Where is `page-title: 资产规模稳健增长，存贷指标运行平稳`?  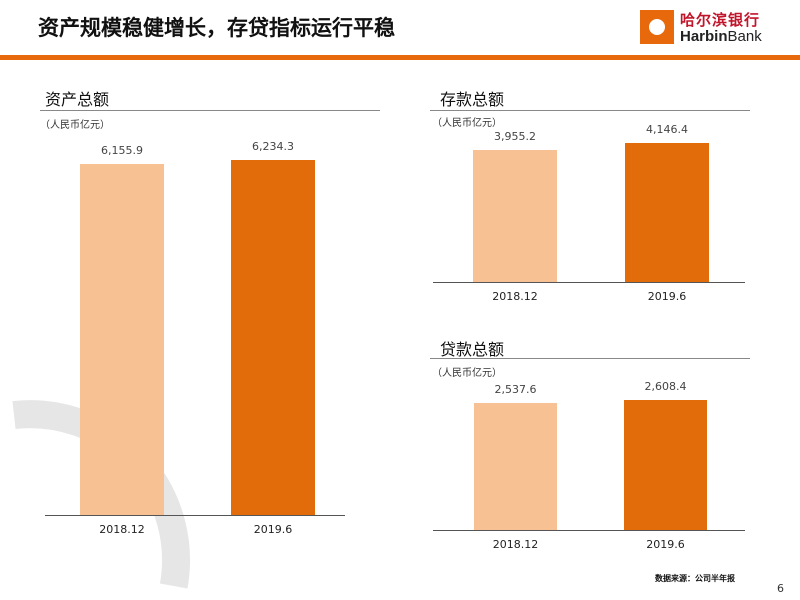
page-title: 资产规模稳健增长，存贷指标运行平稳 is located at coordinates (216, 28).